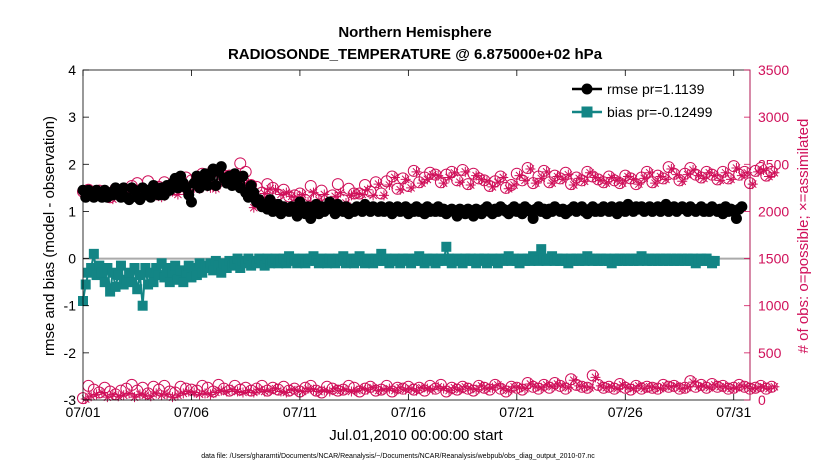 This screenshot has width=830, height=470. What do you see at coordinates (762, 400) in the screenshot?
I see `y-tick-label-right: 0` at bounding box center [762, 400].